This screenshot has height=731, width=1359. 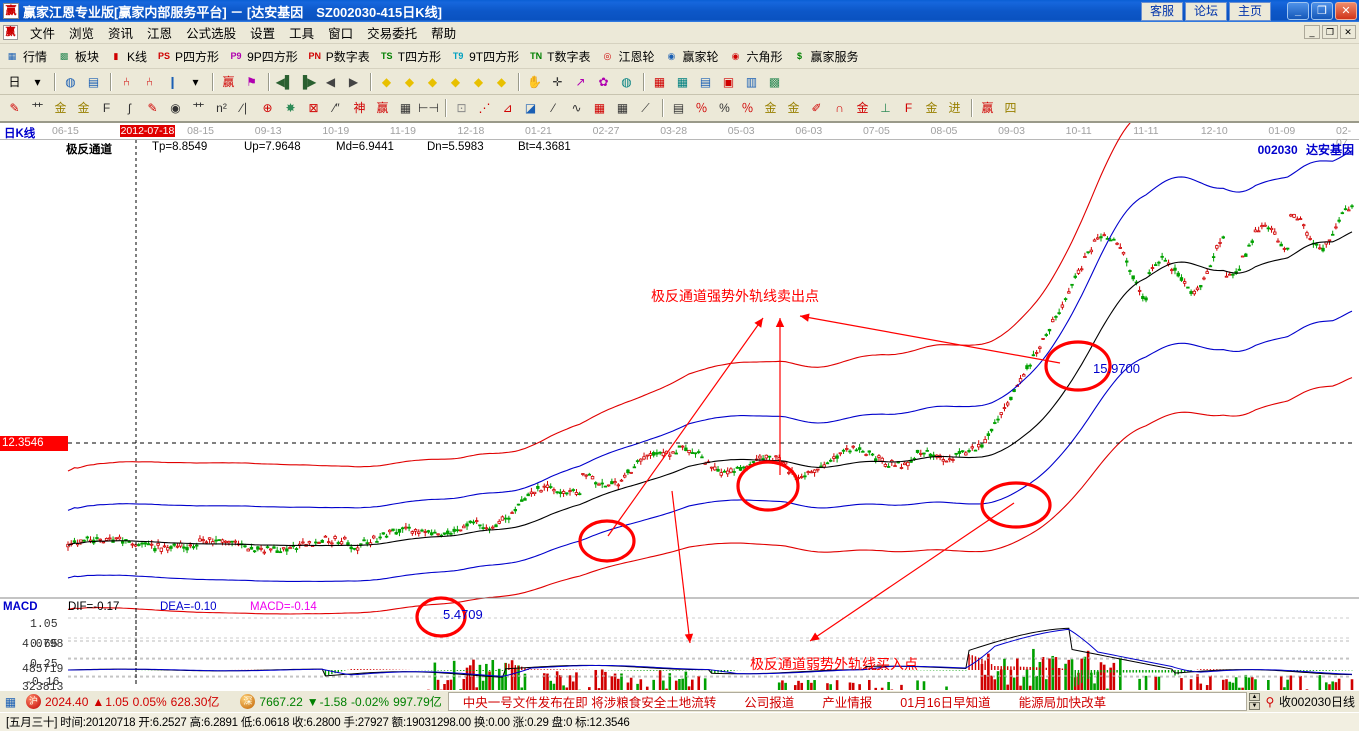 I want to click on bar9-icon: ⑃, so click(x=149, y=81).